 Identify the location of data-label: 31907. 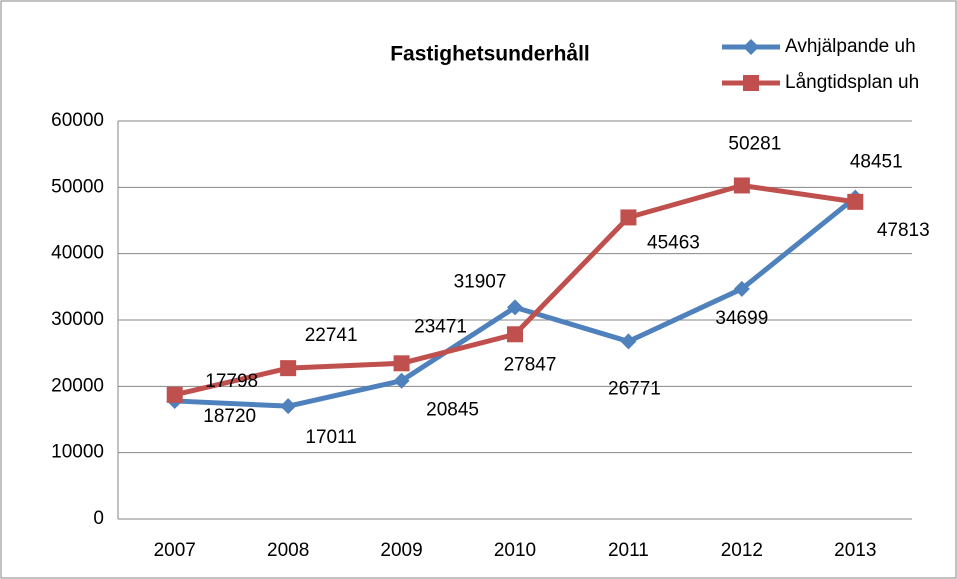
(480, 281).